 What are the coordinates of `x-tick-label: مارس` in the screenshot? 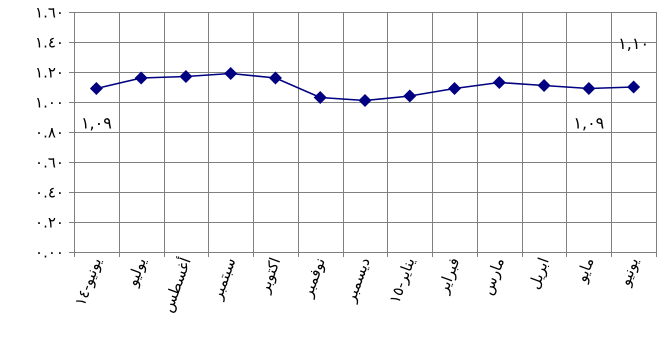 It's located at (493, 276).